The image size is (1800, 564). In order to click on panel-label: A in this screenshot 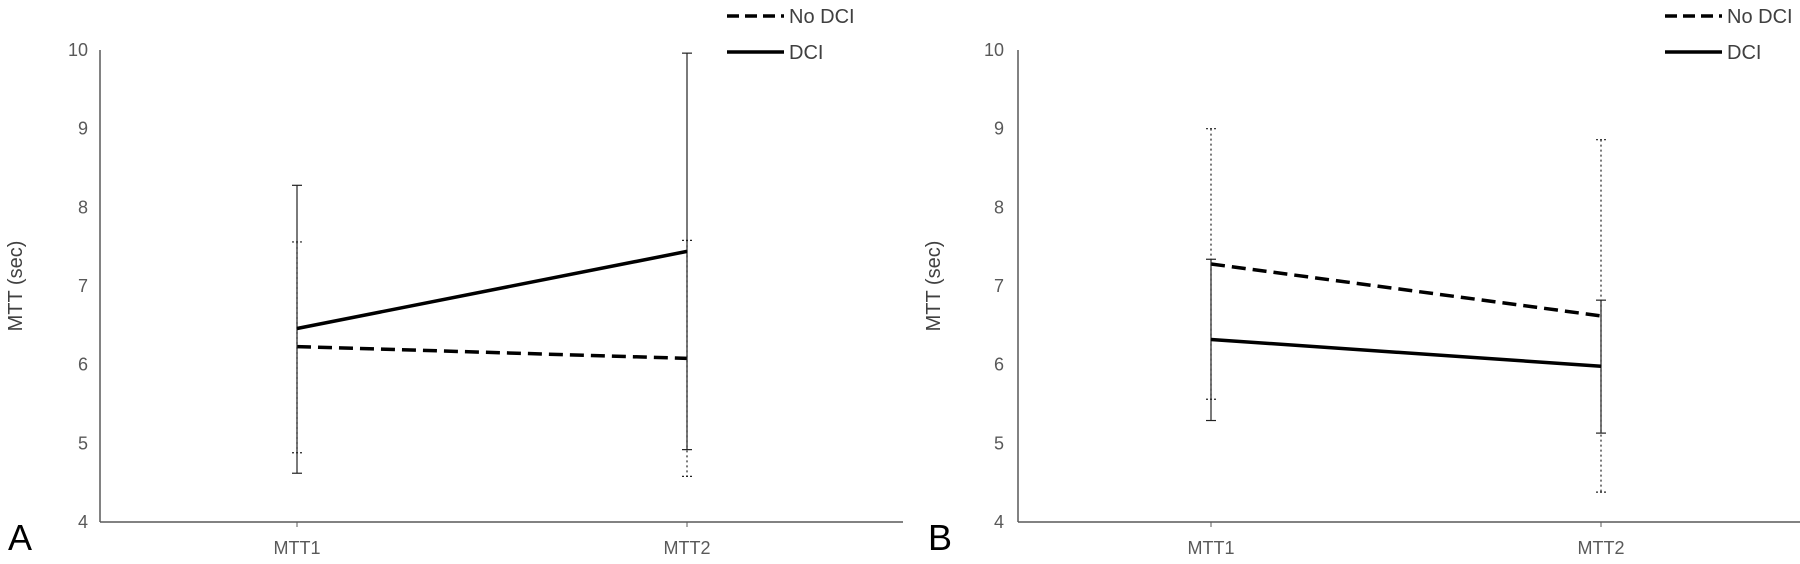, I will do `click(20, 537)`.